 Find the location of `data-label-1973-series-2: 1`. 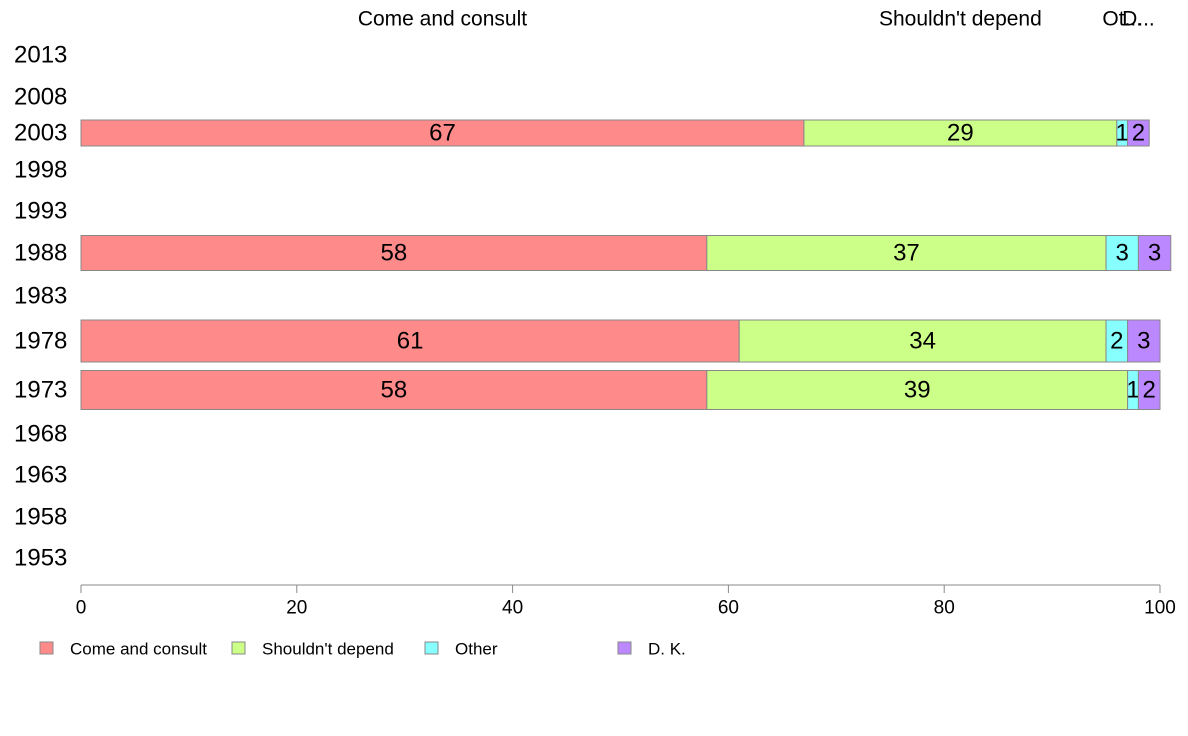

data-label-1973-series-2: 1 is located at coordinates (1132, 390).